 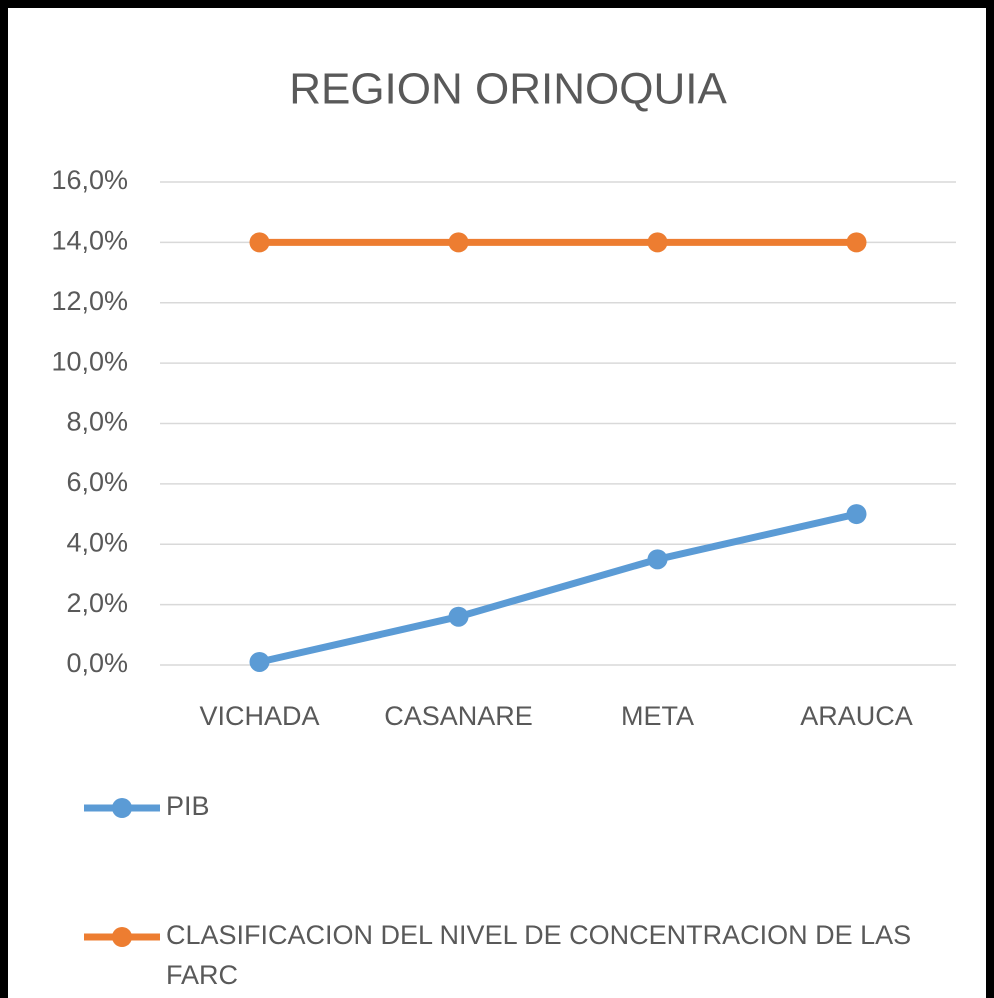 What do you see at coordinates (558, 588) in the screenshot?
I see `series-line` at bounding box center [558, 588].